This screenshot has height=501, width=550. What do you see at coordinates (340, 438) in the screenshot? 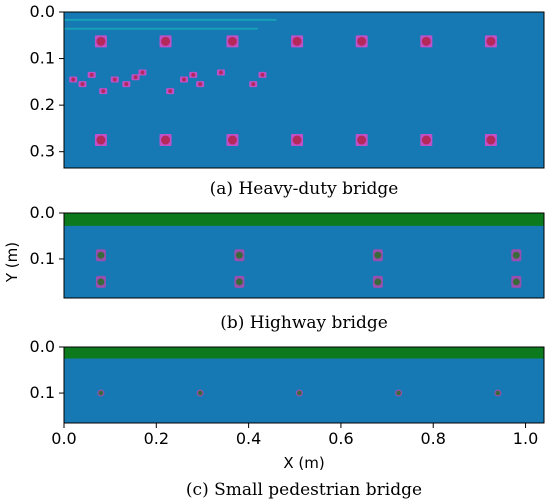
I see `x-tick-label: 0.6` at bounding box center [340, 438].